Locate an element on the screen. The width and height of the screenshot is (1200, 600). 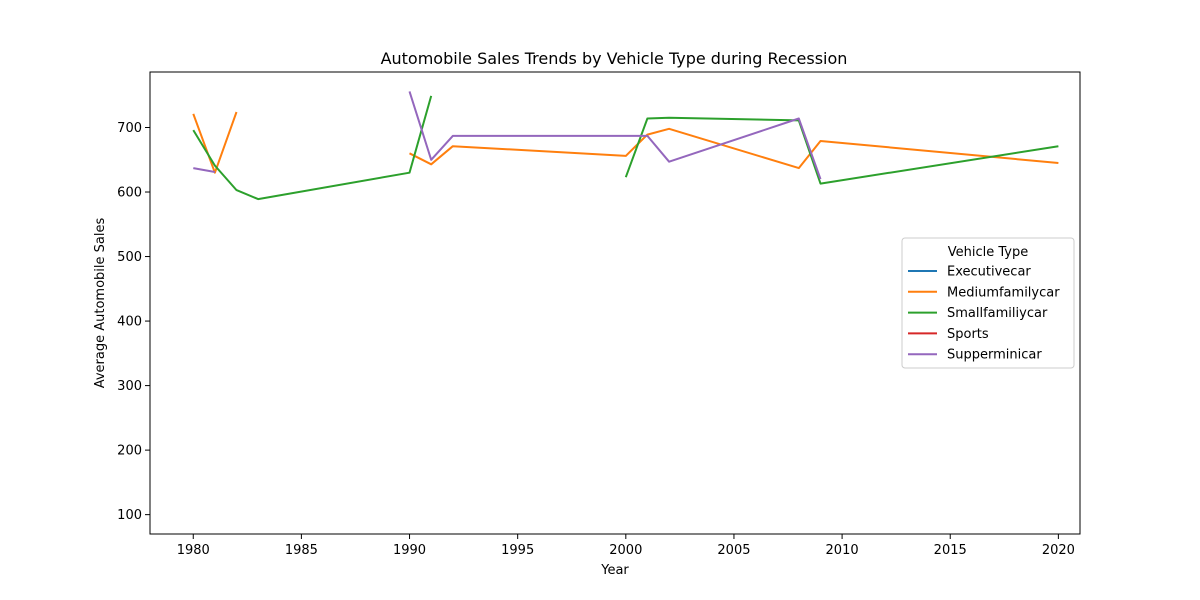
x-tick-label: 1995 is located at coordinates (517, 550).